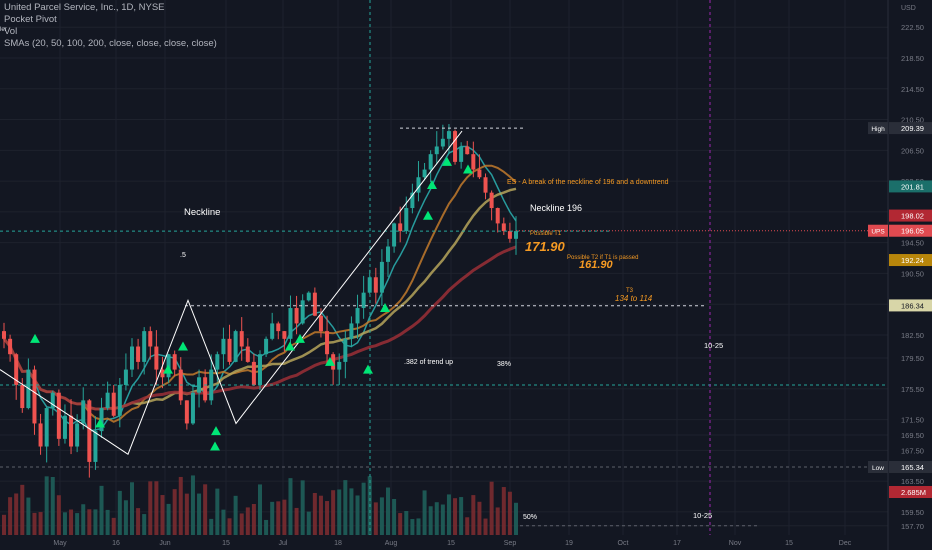 Image resolution: width=932 pixels, height=550 pixels. Describe the element at coordinates (283, 543) in the screenshot. I see `time-tick-label: Jul` at that location.